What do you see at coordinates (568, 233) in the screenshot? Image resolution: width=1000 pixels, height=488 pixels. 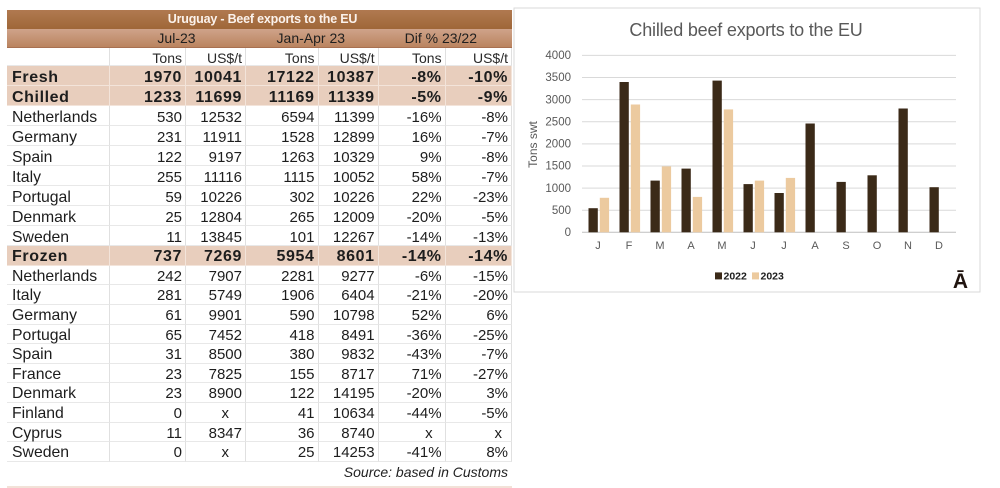 I see `svg-text: 0` at bounding box center [568, 233].